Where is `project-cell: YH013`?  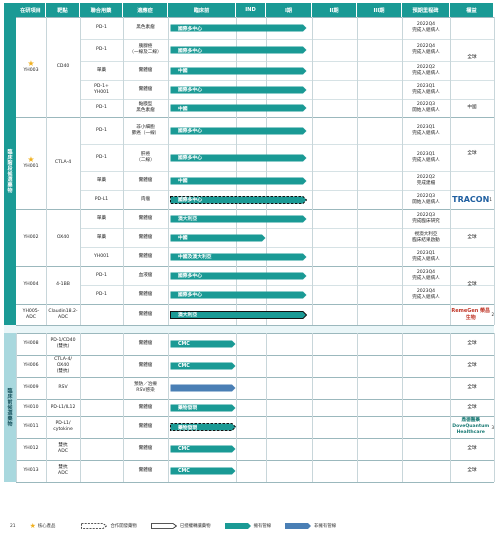 project-cell: YH013 is located at coordinates (31, 471).